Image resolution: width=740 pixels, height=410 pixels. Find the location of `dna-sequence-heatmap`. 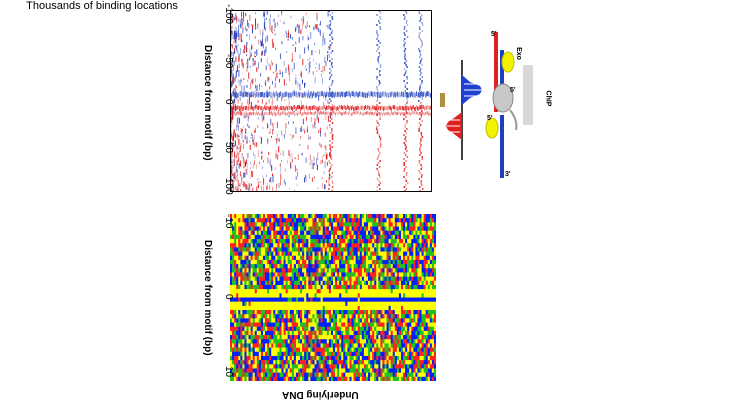

dna-sequence-heatmap is located at coordinates (333, 297).